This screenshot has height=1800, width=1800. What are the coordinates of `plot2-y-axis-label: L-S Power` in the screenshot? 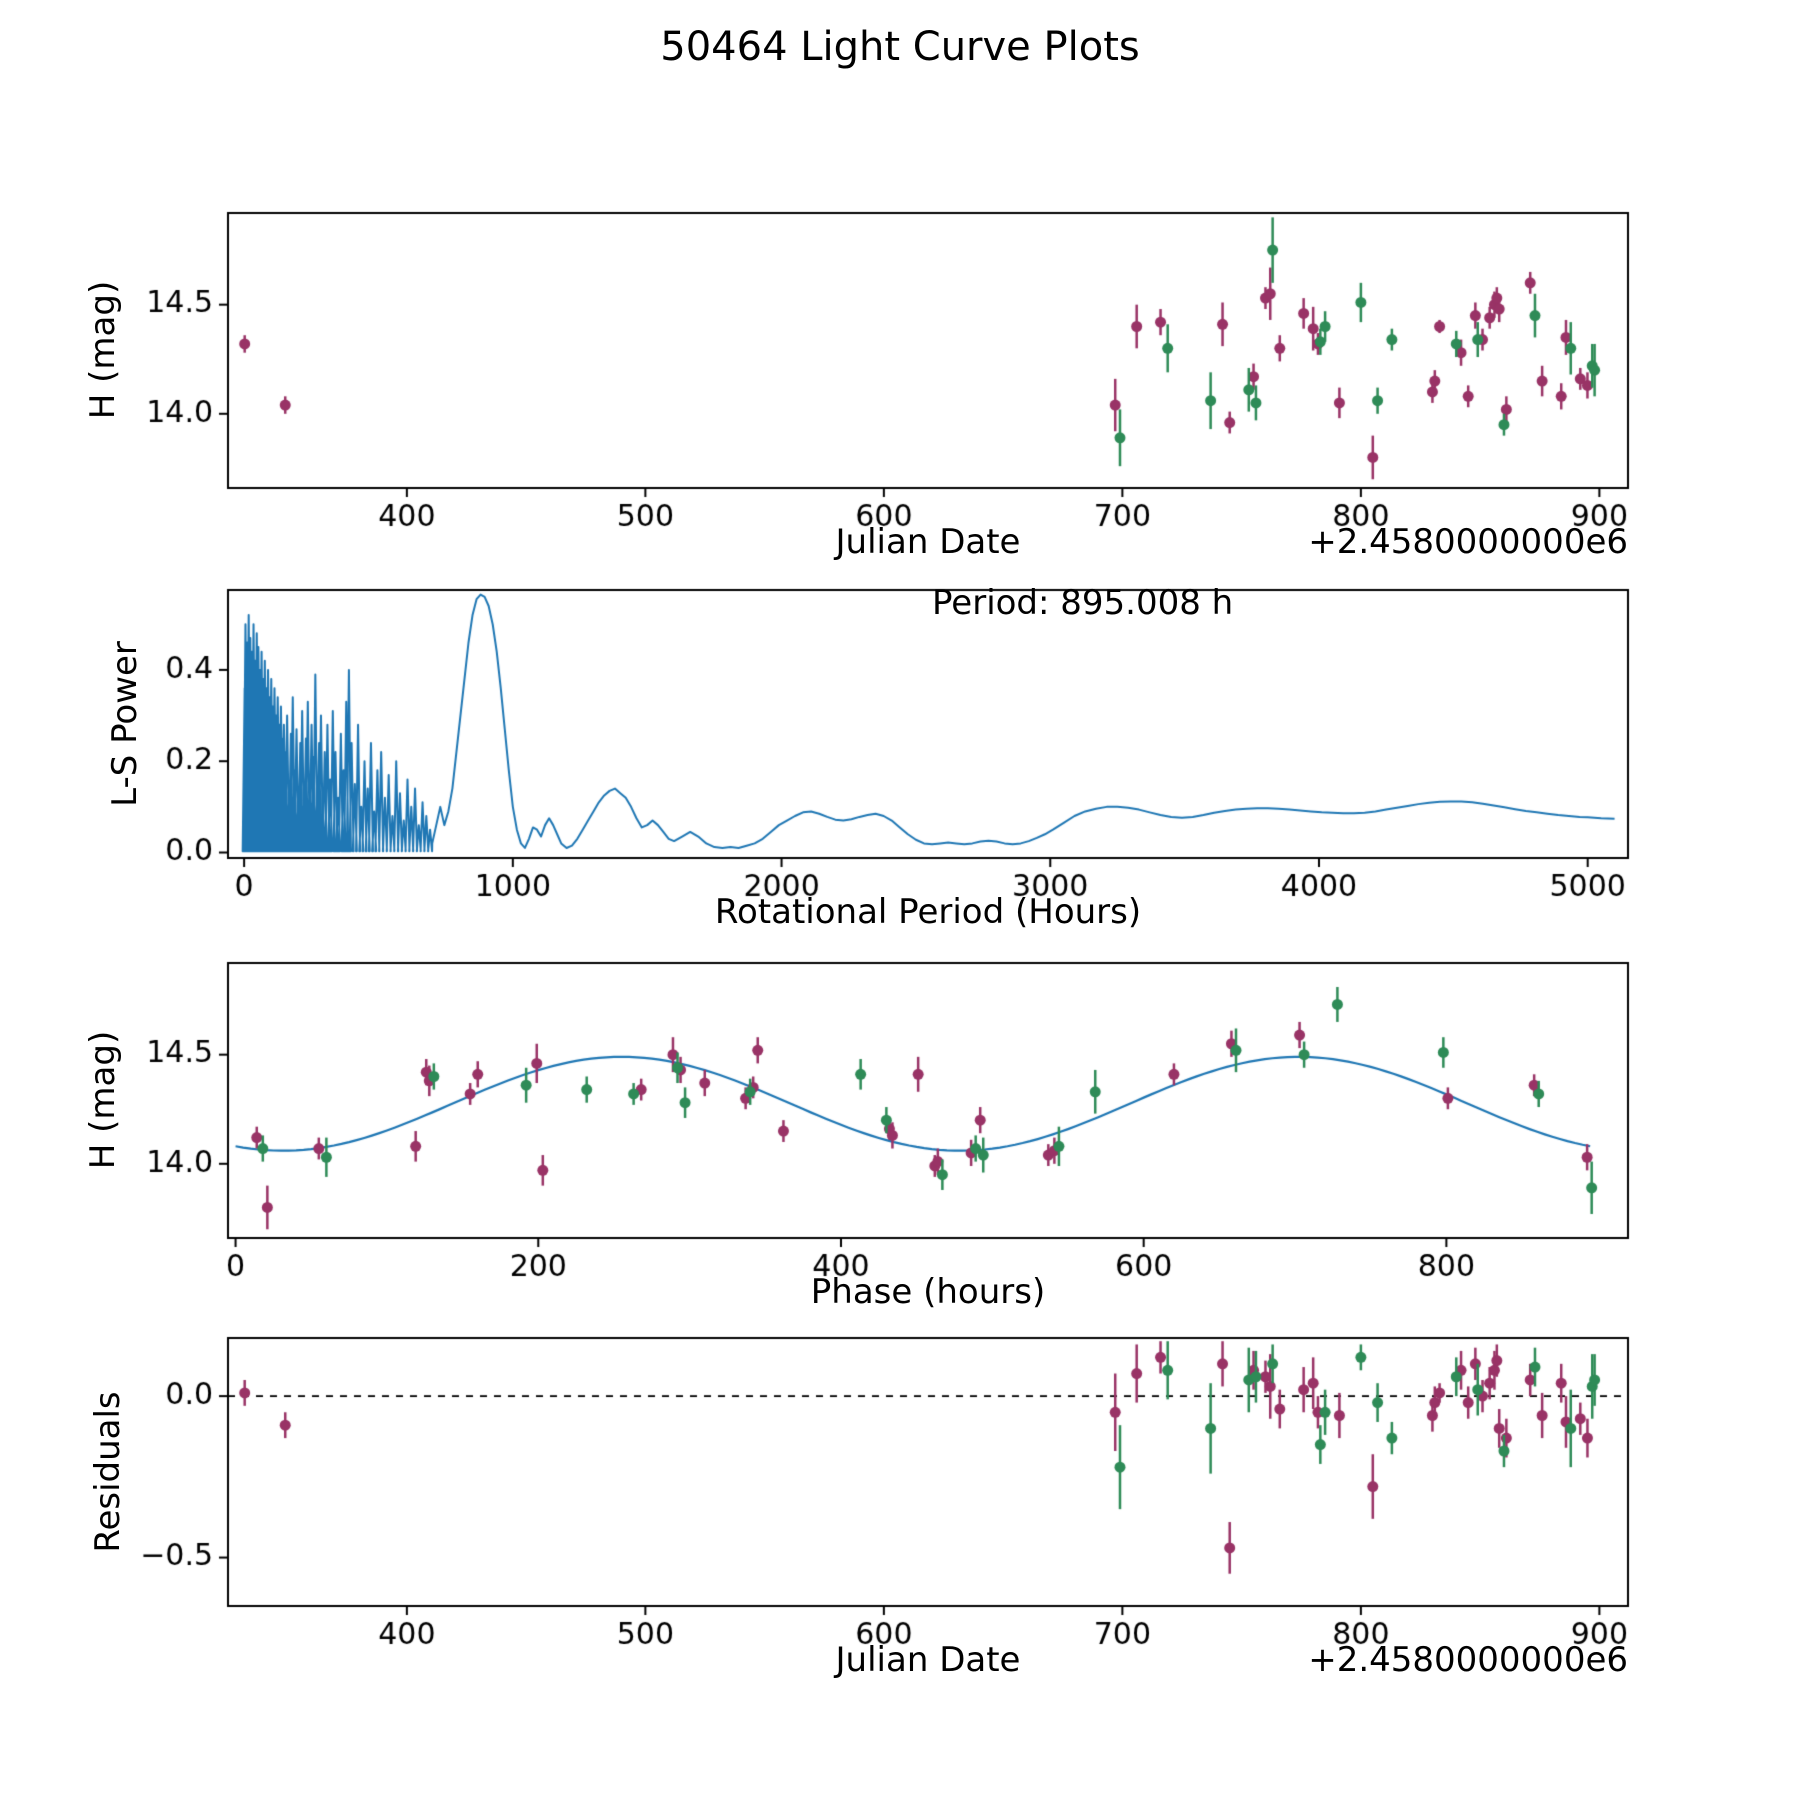 It's located at (125, 724).